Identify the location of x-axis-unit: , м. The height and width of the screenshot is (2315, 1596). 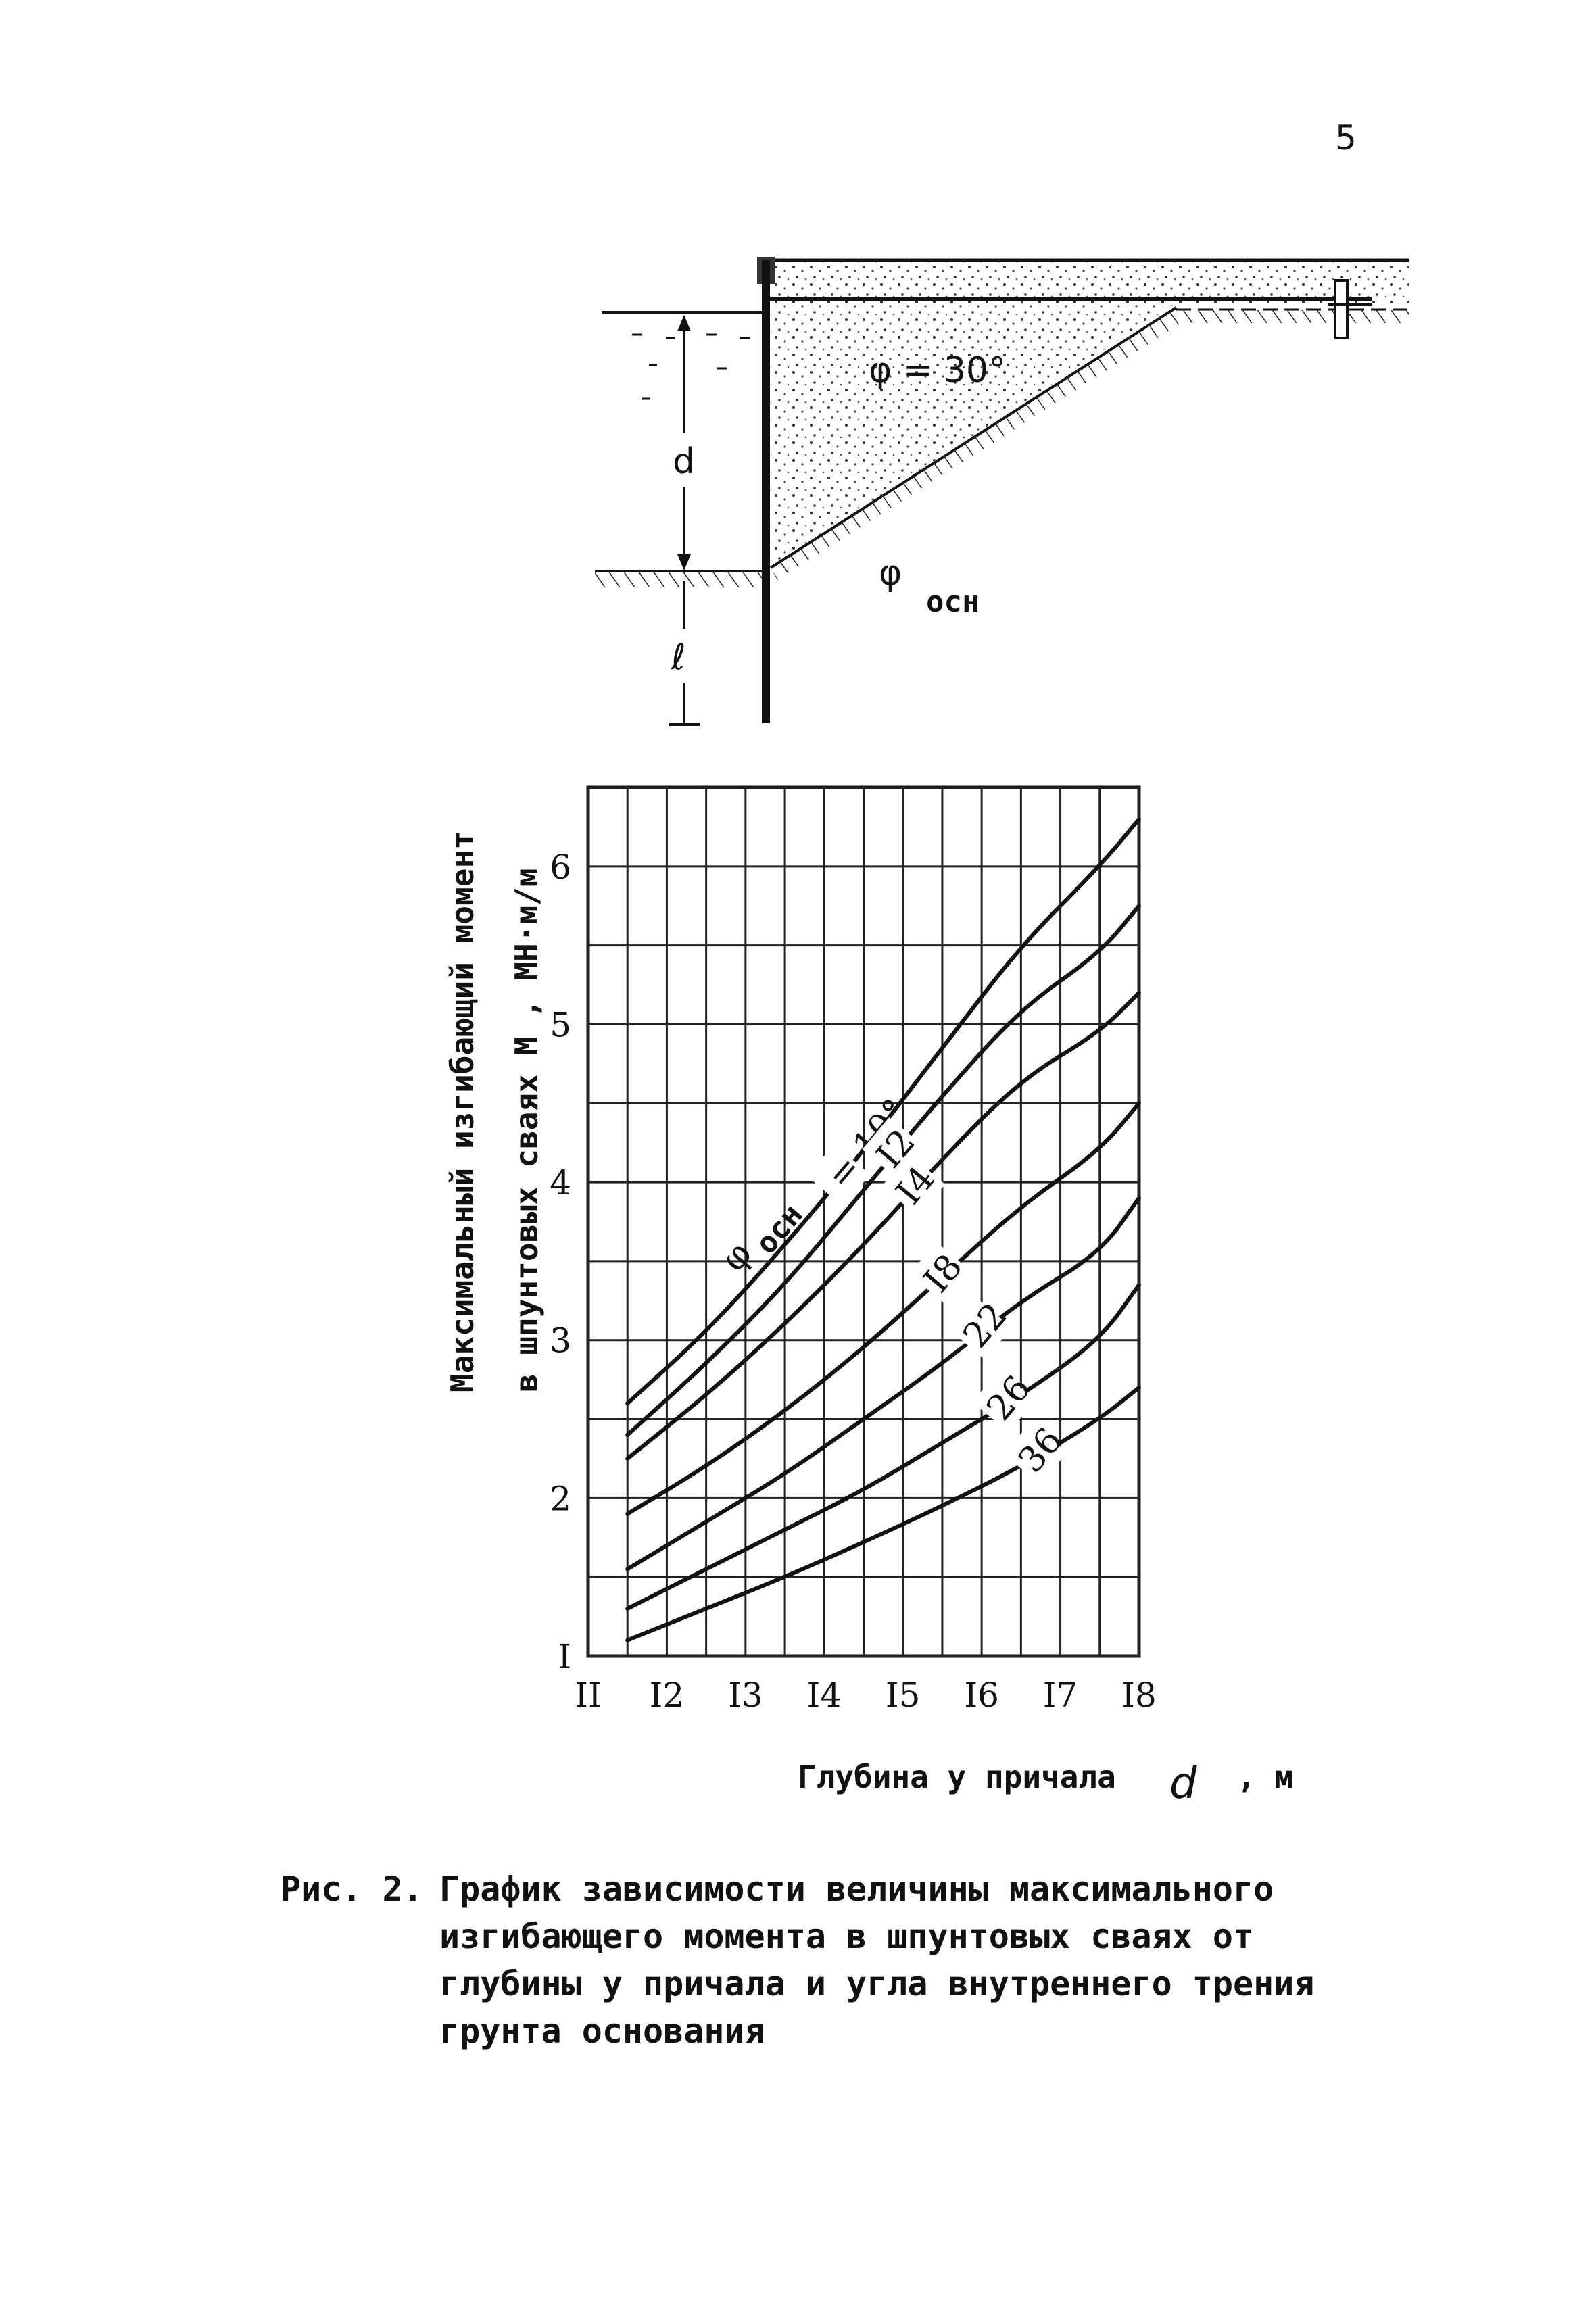
(1265, 1777).